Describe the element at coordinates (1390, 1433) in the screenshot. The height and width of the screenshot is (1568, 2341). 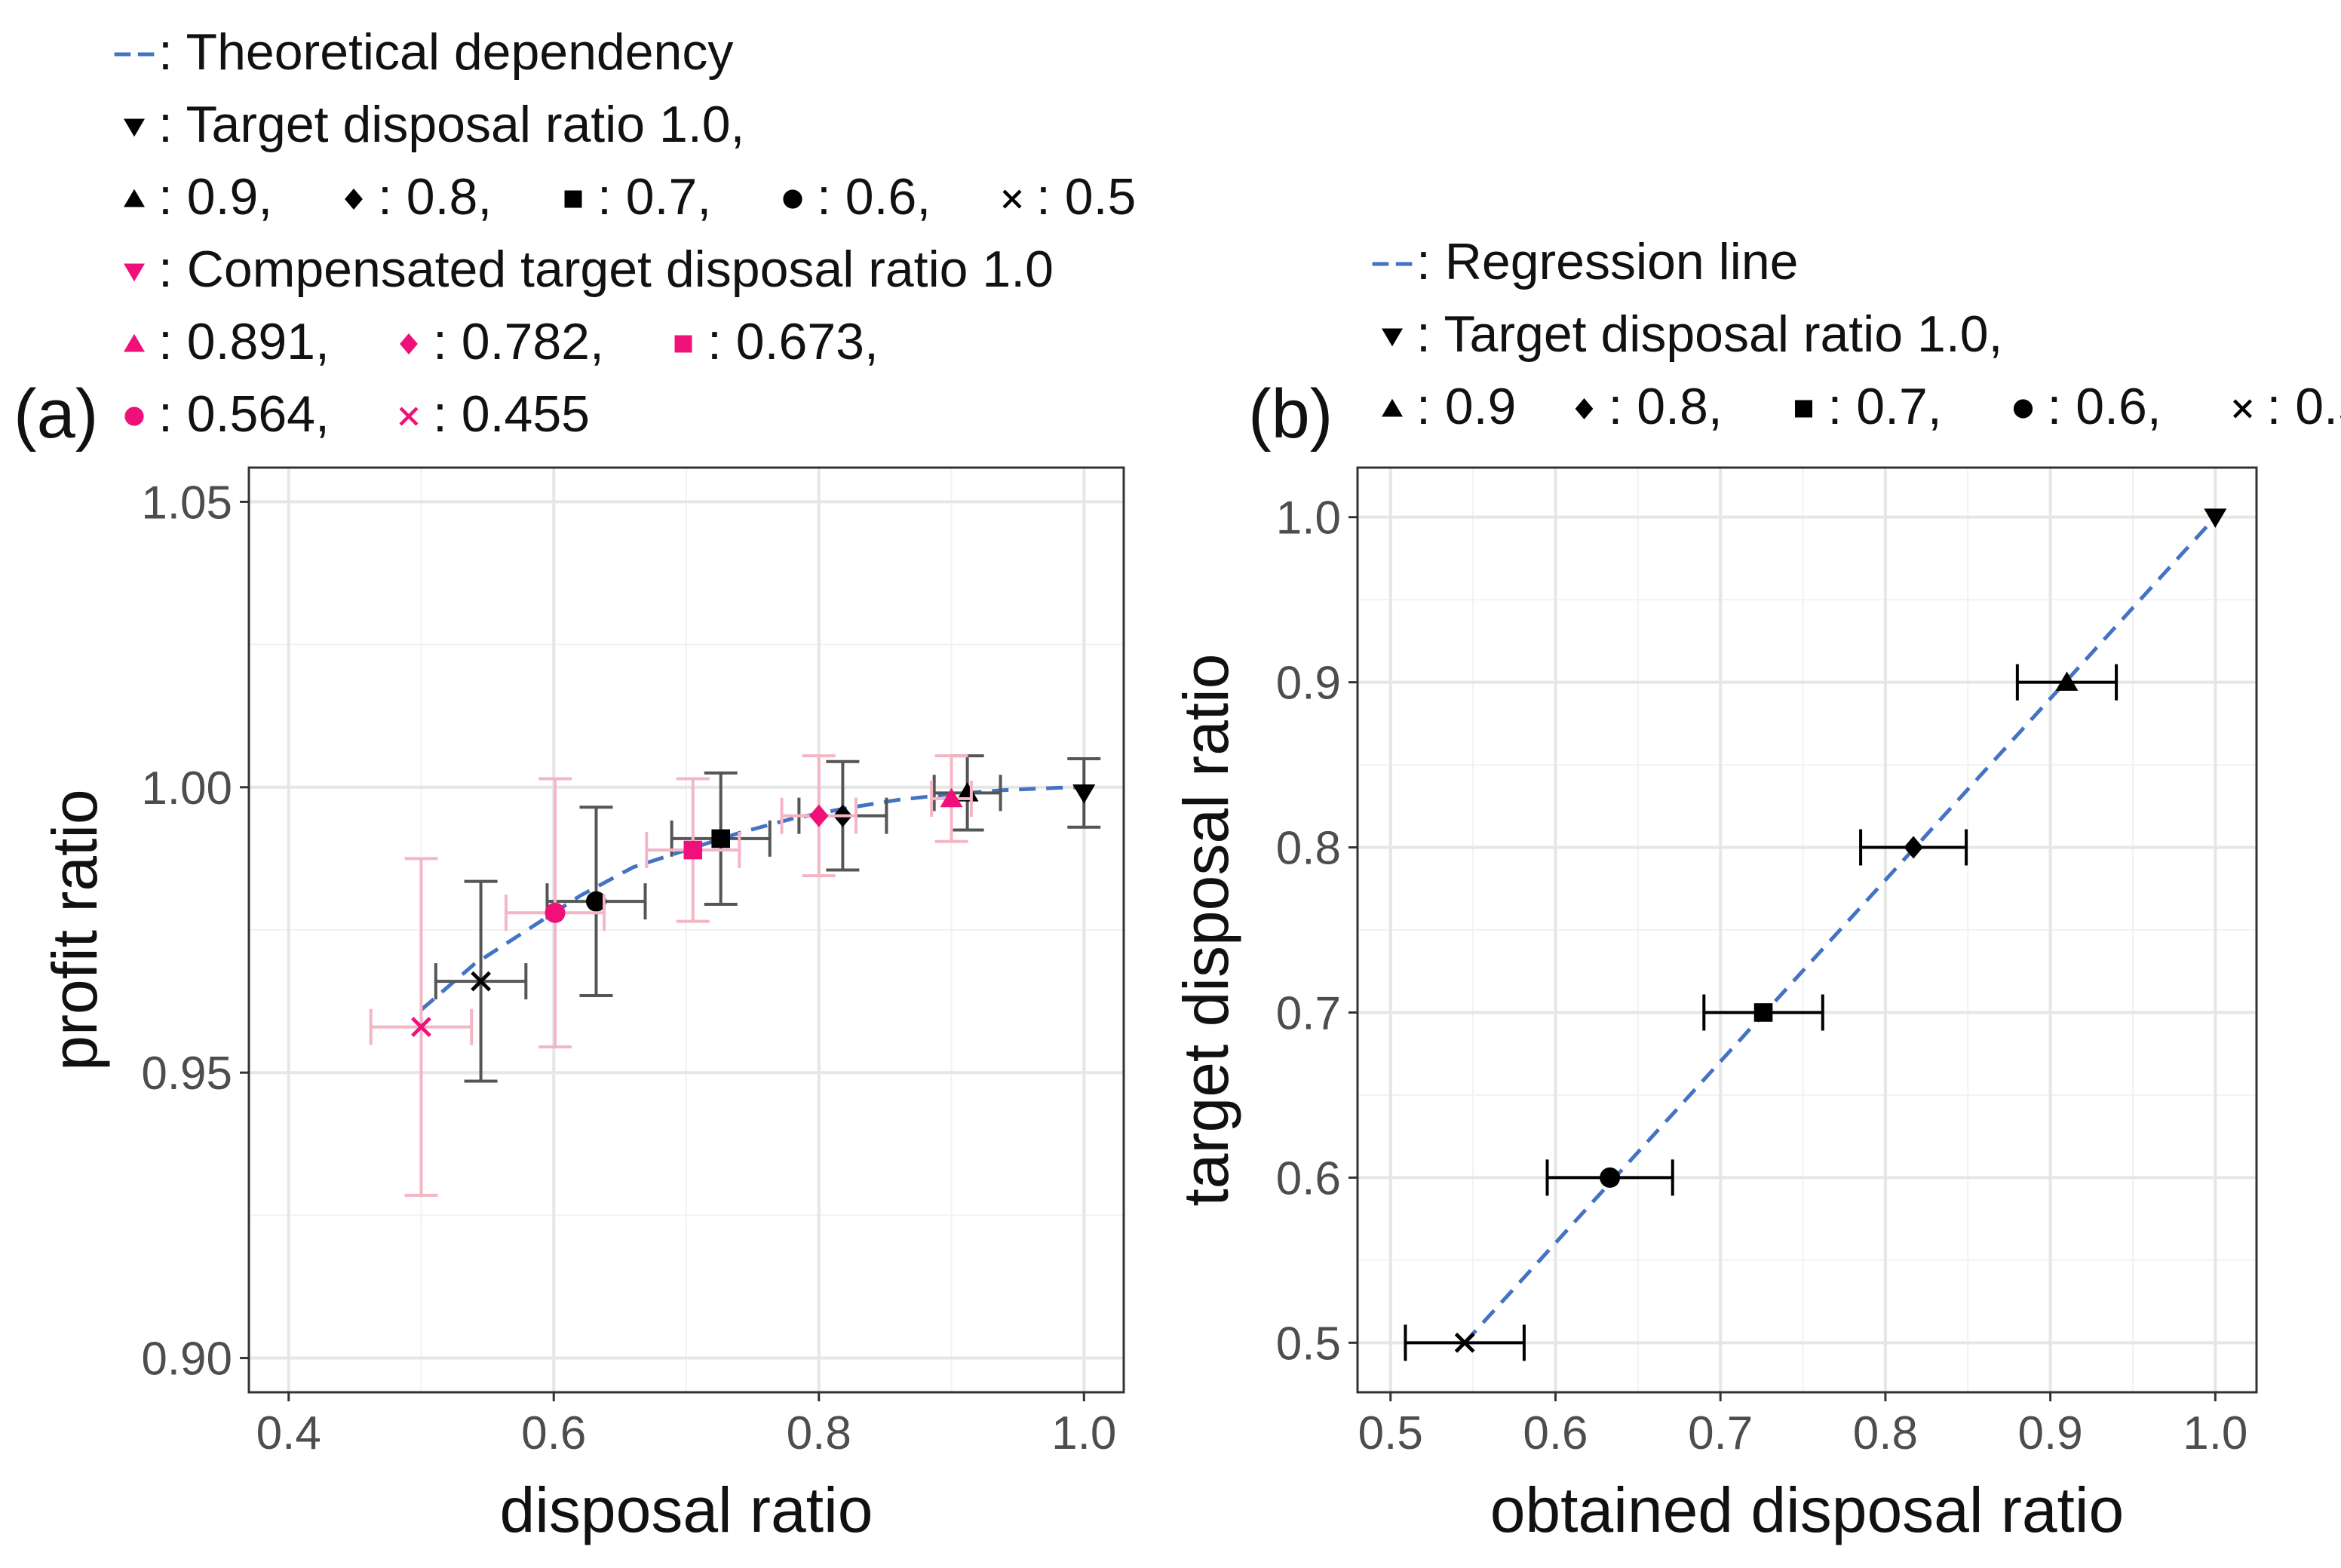
I see `x-tick-label: 0.5` at that location.